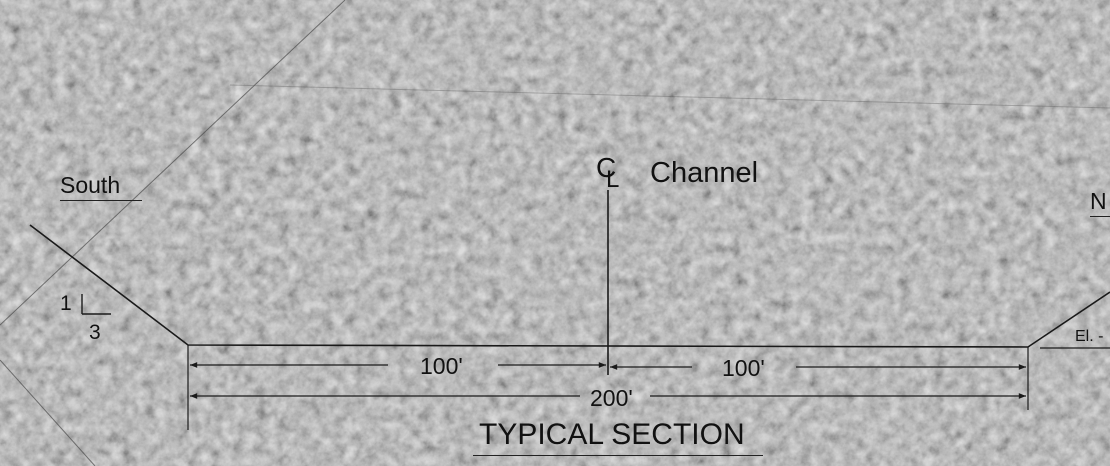 The image size is (1110, 466). What do you see at coordinates (704, 173) in the screenshot?
I see `channel-label: Channel` at bounding box center [704, 173].